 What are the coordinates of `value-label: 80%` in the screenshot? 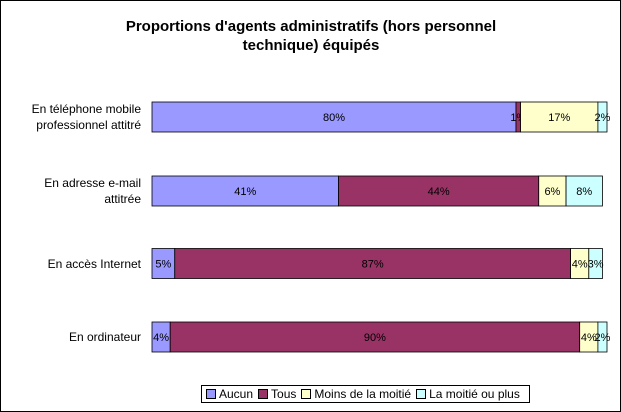 It's located at (334, 118).